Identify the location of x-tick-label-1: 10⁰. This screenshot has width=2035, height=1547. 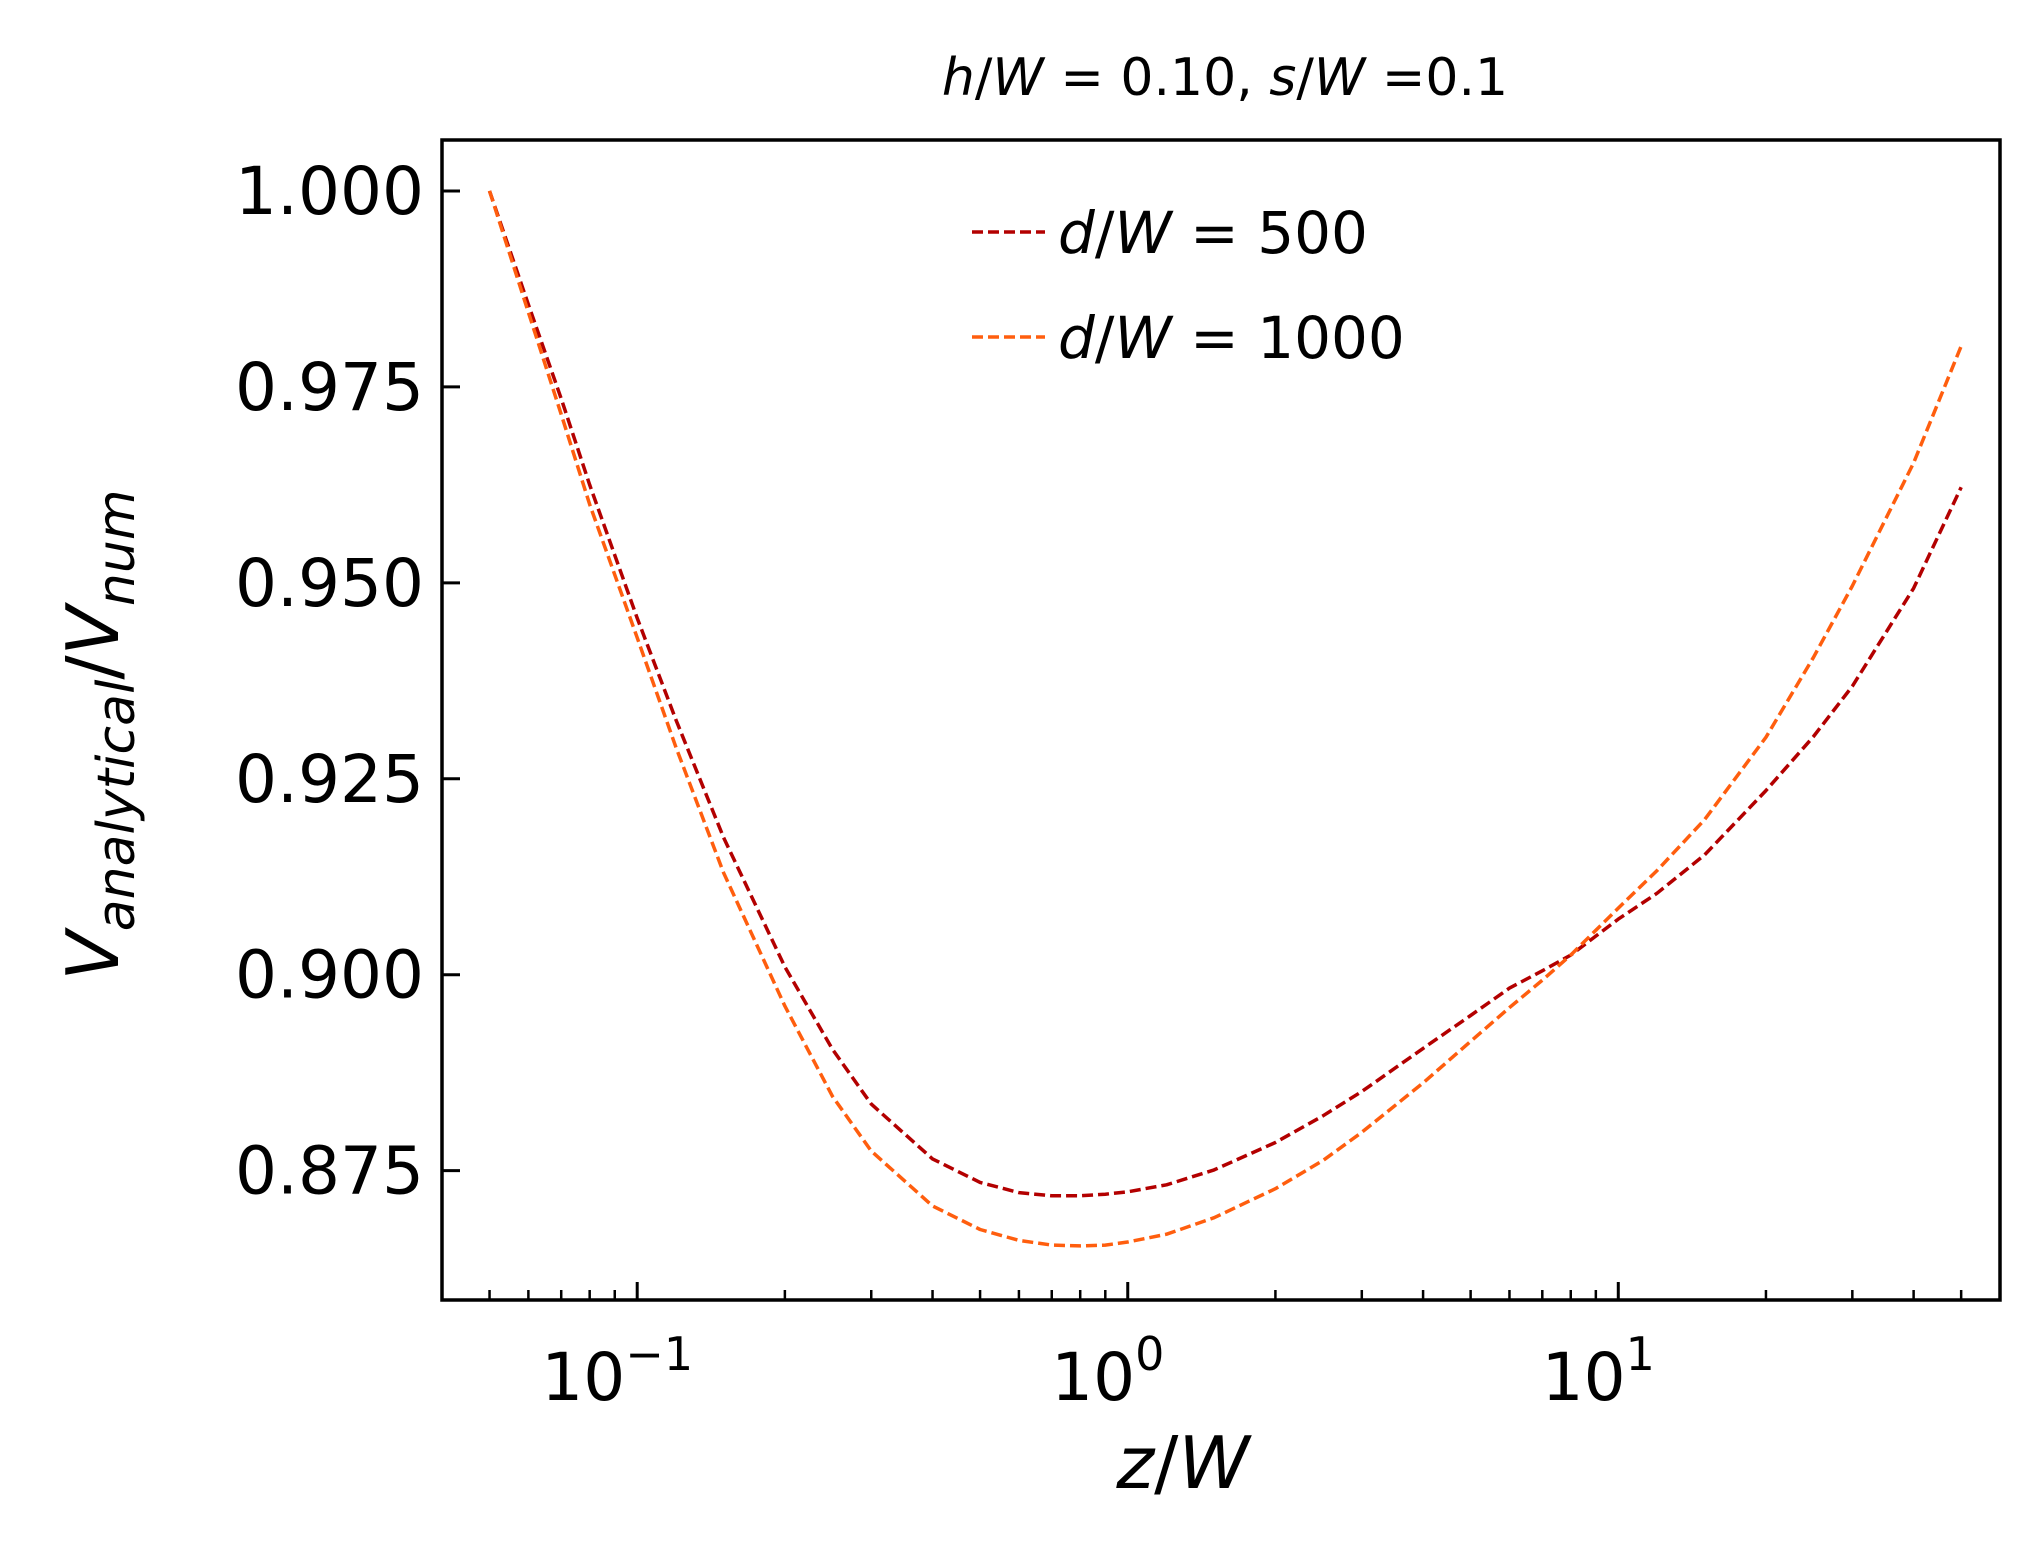
(1107, 1371).